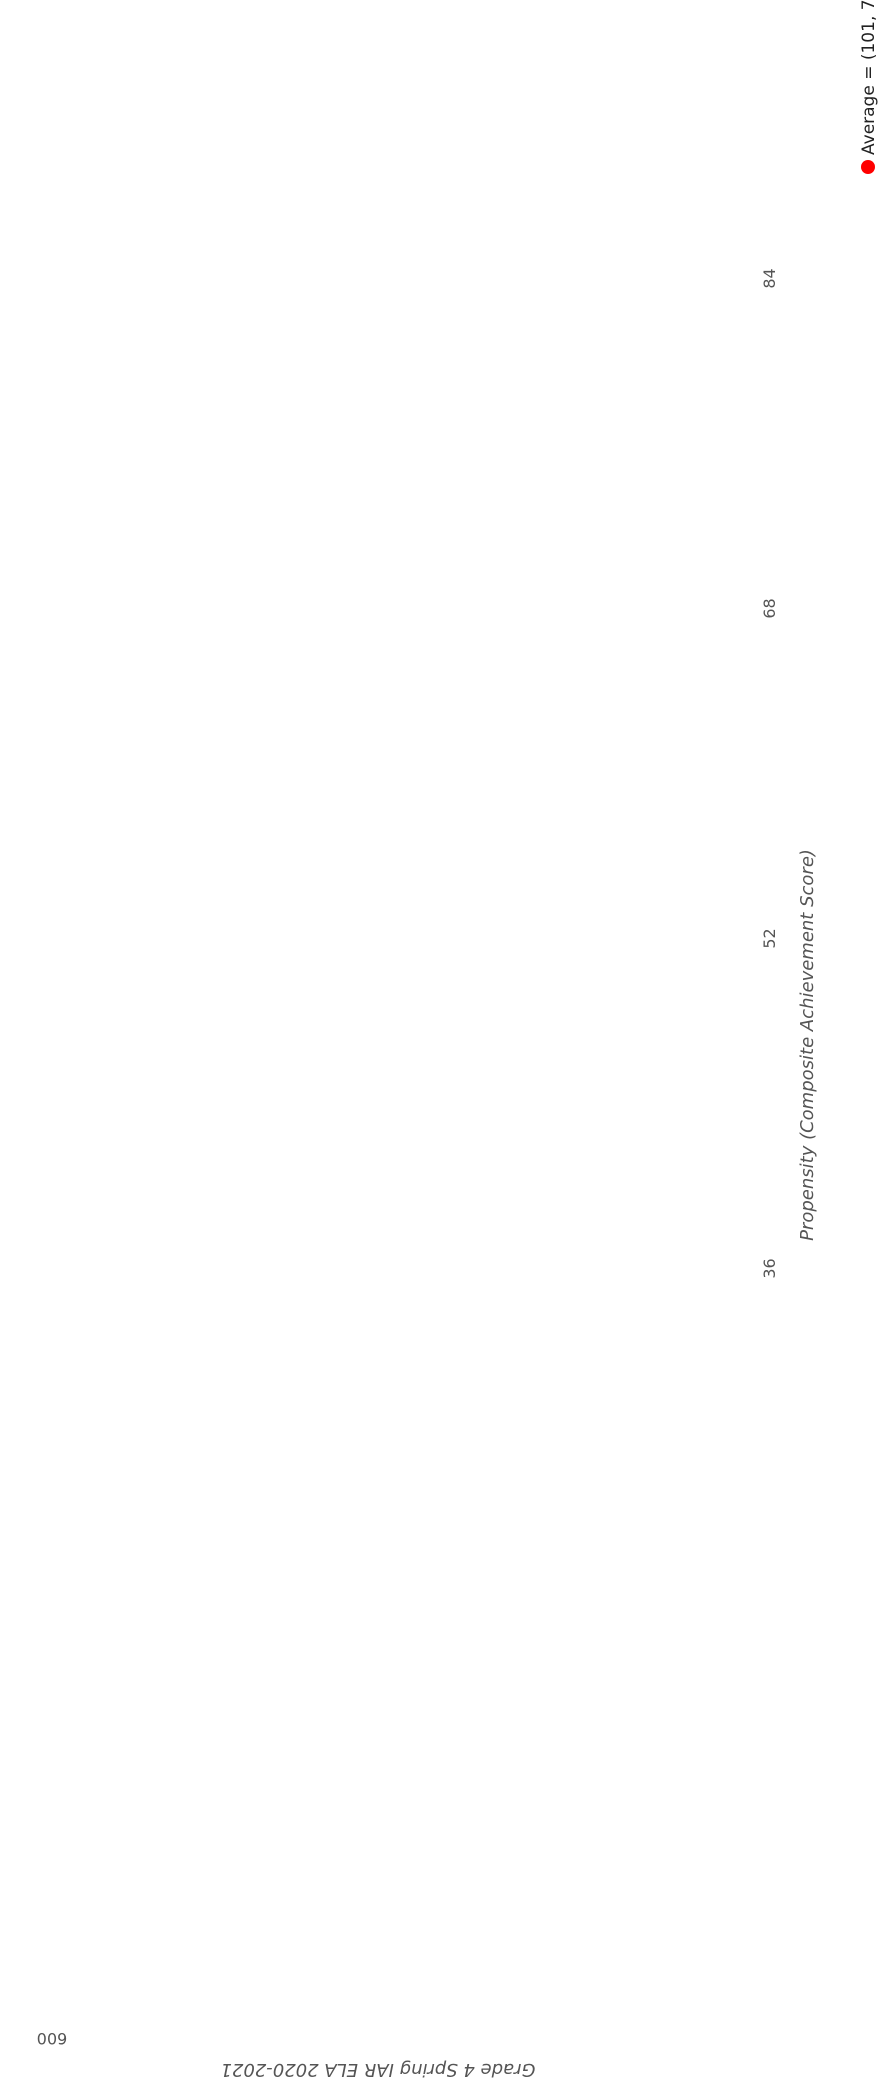  I want to click on y-tick-label-600: 600, so click(52, 2038).